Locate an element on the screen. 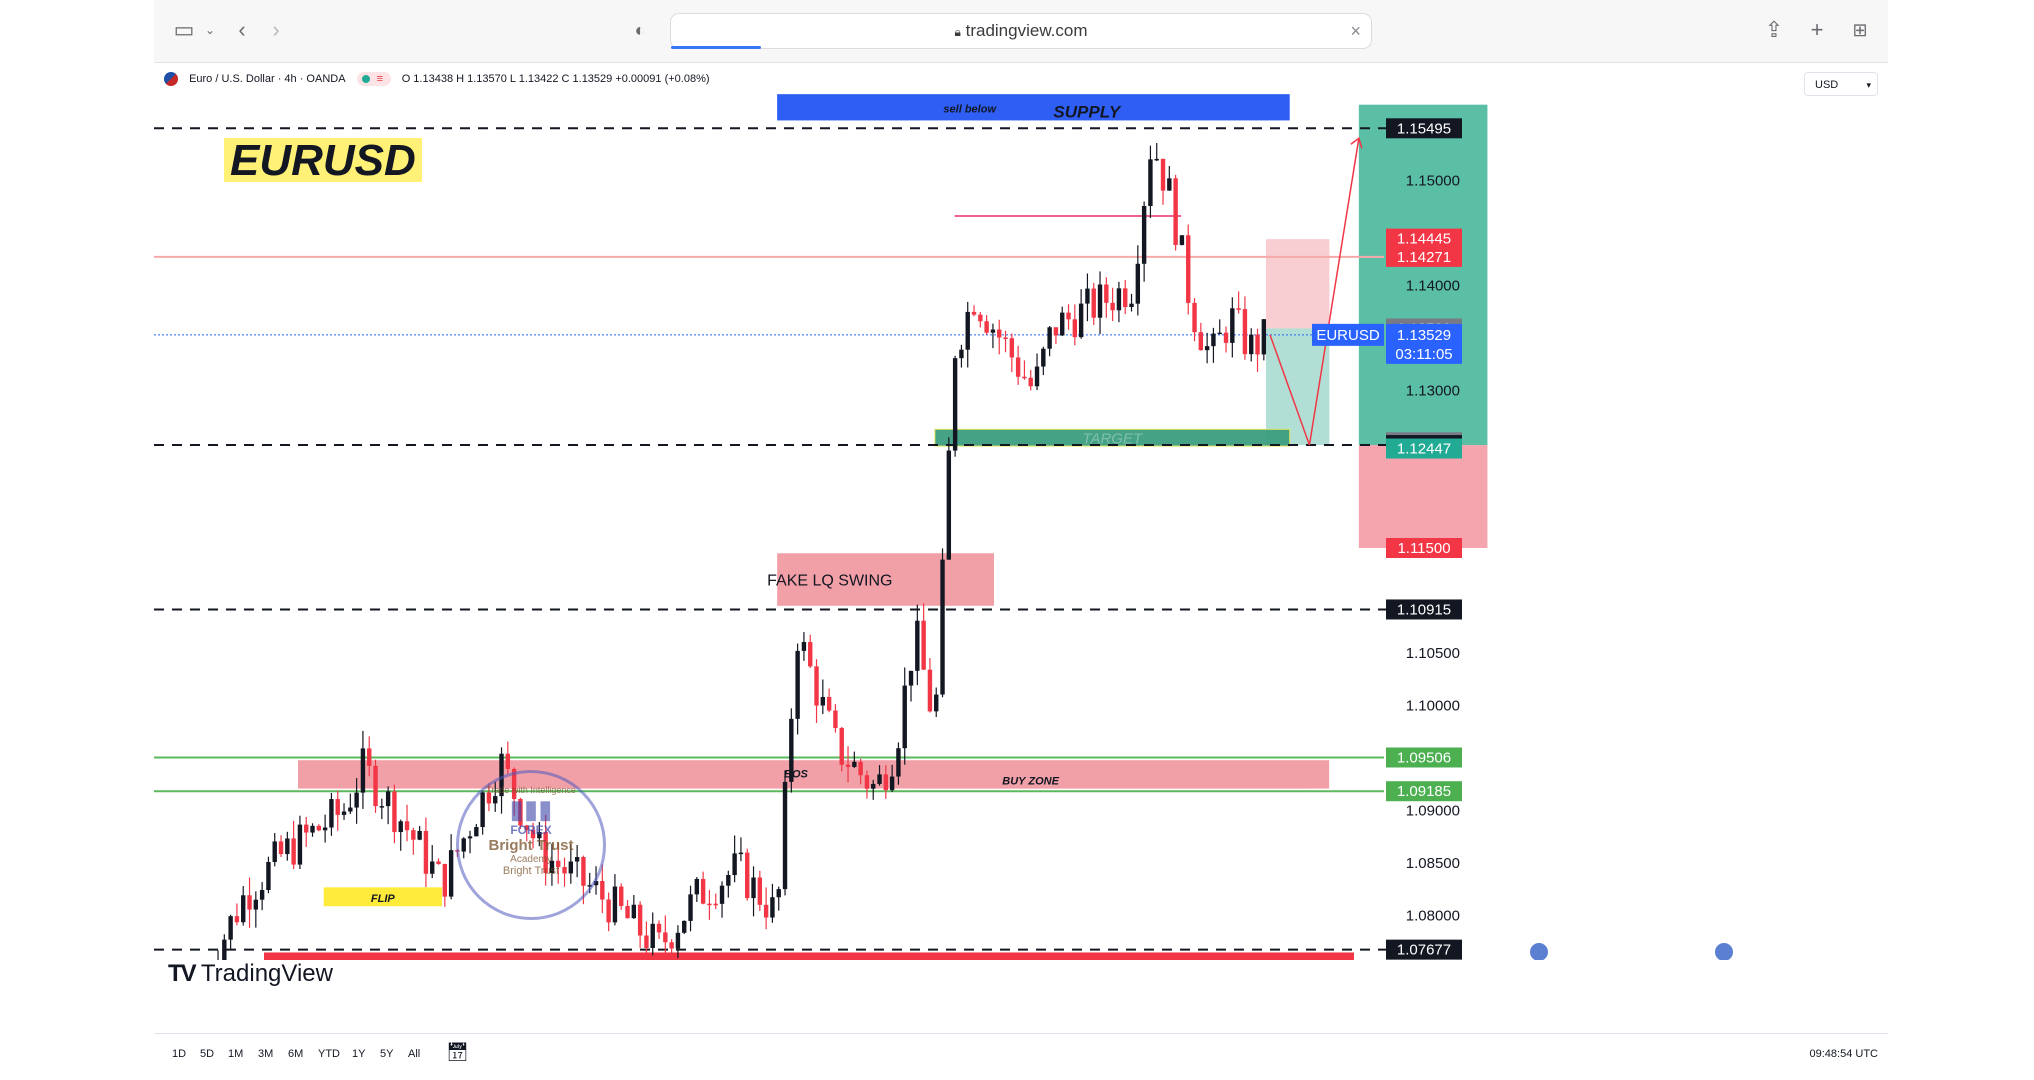 The height and width of the screenshot is (1080, 2034). new-tab-icon: + is located at coordinates (1817, 29).